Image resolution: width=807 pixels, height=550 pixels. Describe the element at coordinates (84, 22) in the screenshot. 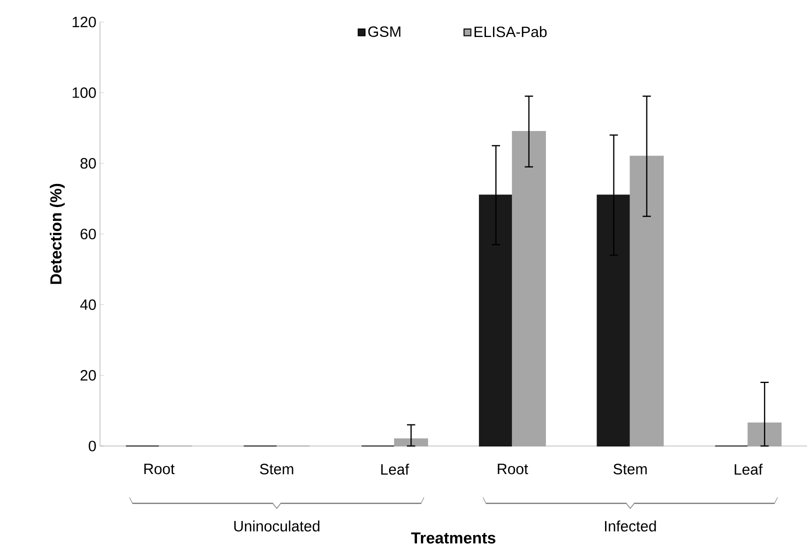

I see `y-tick-label: 120` at that location.